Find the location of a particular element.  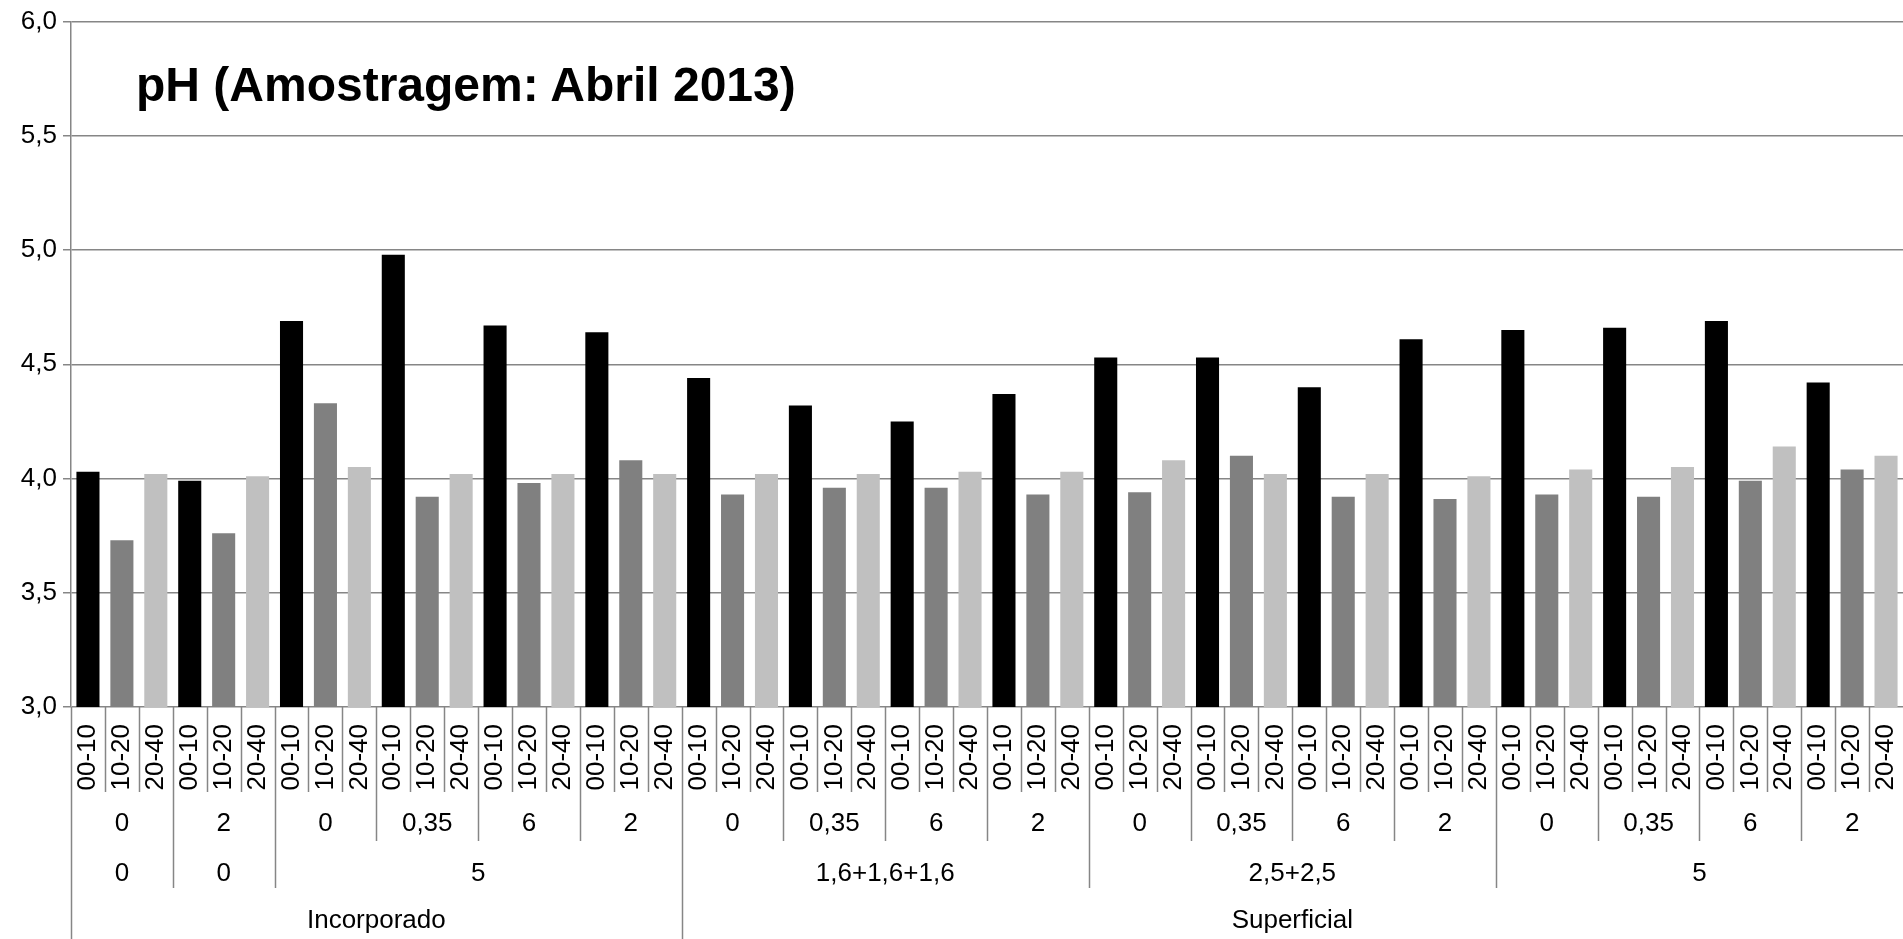

text: 1,6+1,6+1,6 is located at coordinates (885, 872).